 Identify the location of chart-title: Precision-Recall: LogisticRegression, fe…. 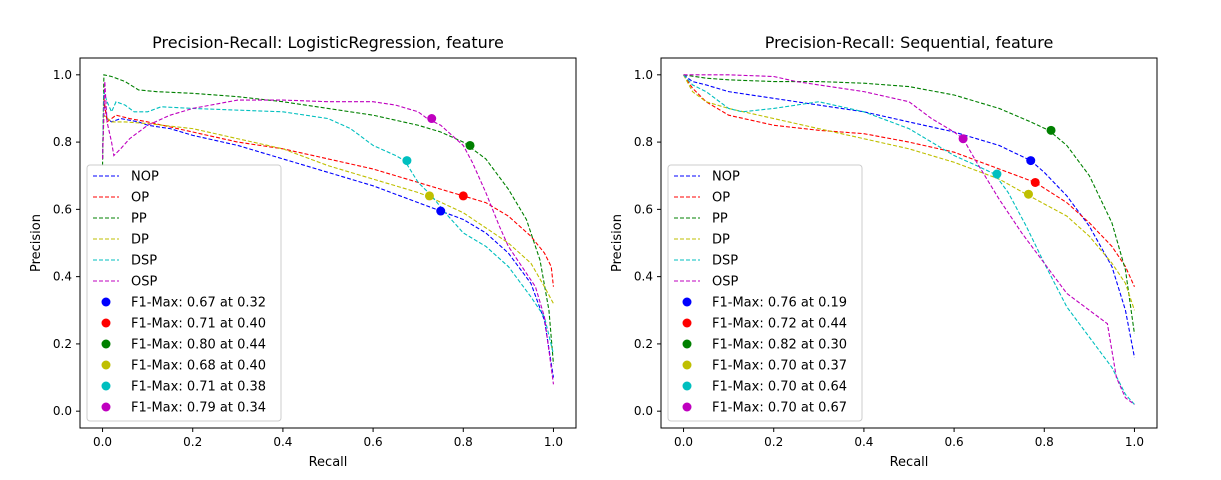
(328, 42).